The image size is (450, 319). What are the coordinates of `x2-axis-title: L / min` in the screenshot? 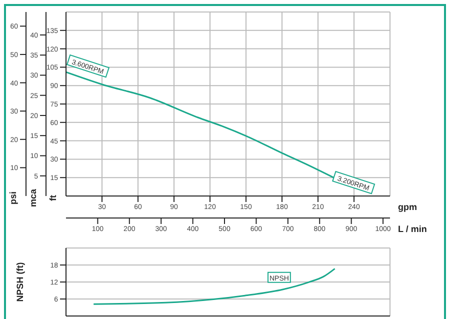 It's located at (412, 229).